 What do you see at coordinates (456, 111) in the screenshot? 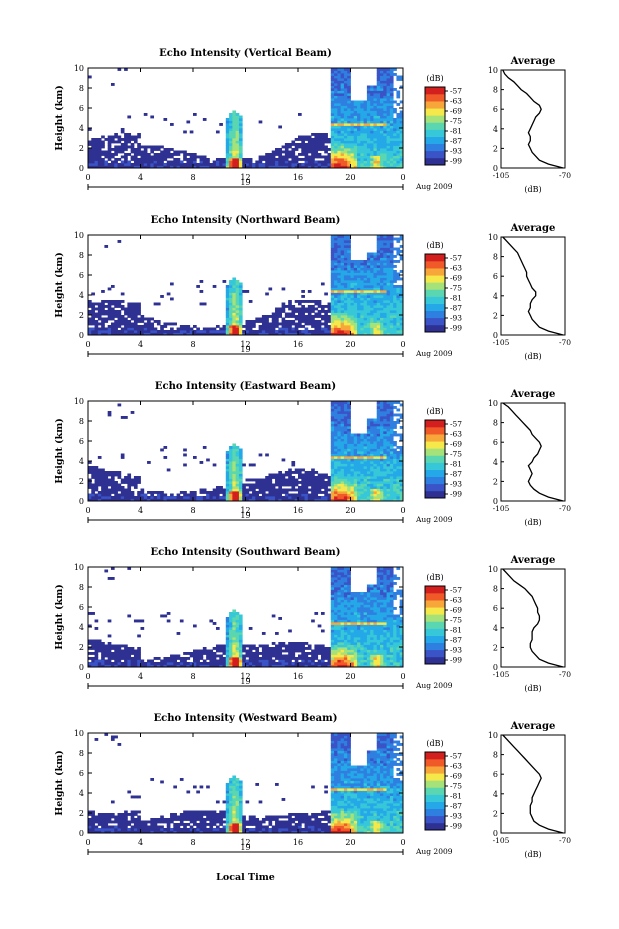
I see `colorbar-tick-label: -69` at bounding box center [456, 111].